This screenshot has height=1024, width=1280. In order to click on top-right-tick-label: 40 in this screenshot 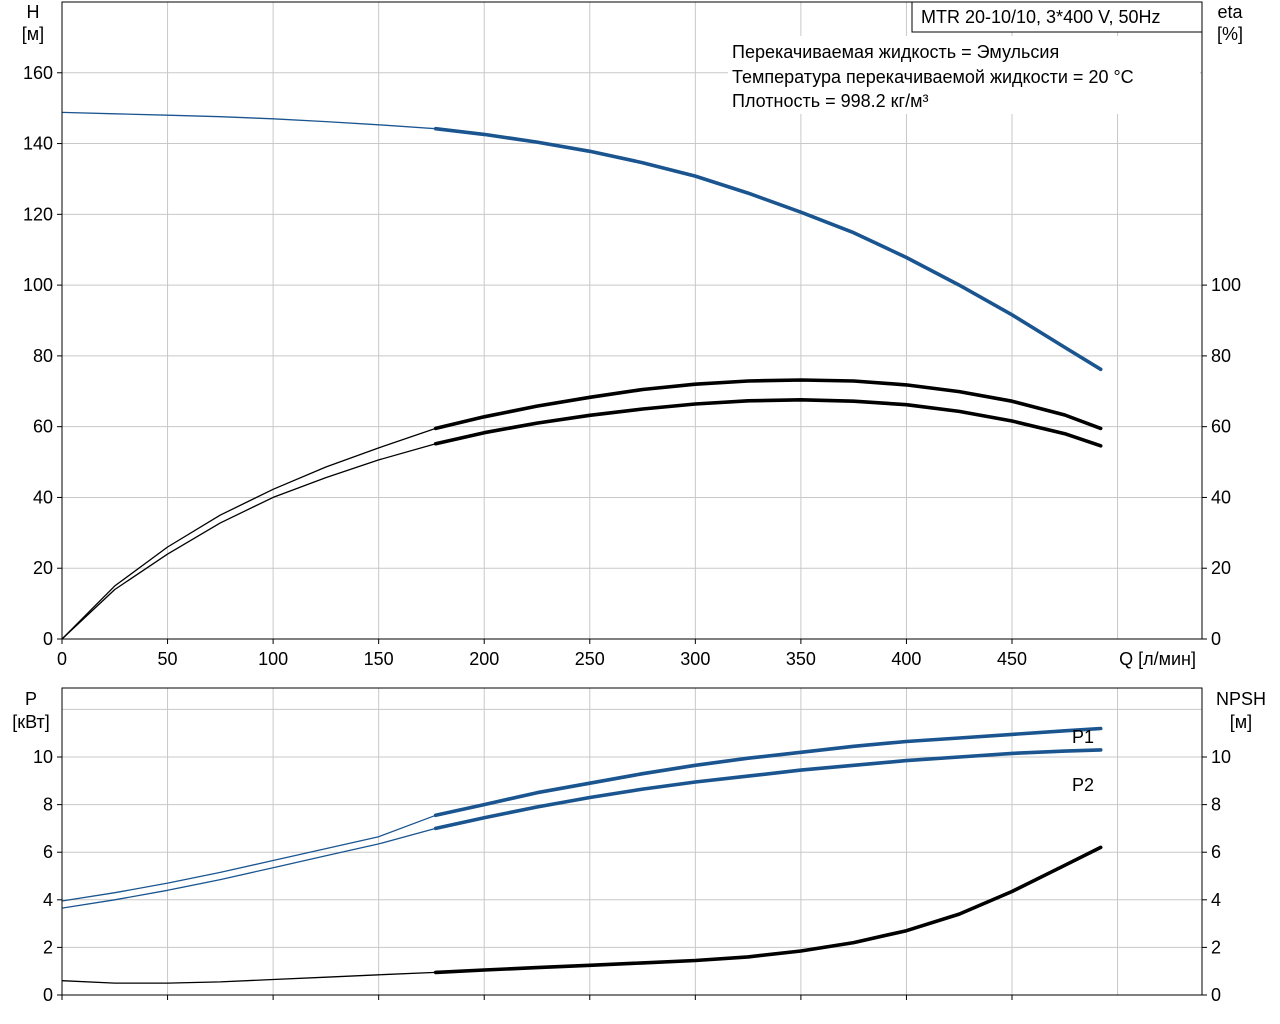, I will do `click(1221, 497)`.